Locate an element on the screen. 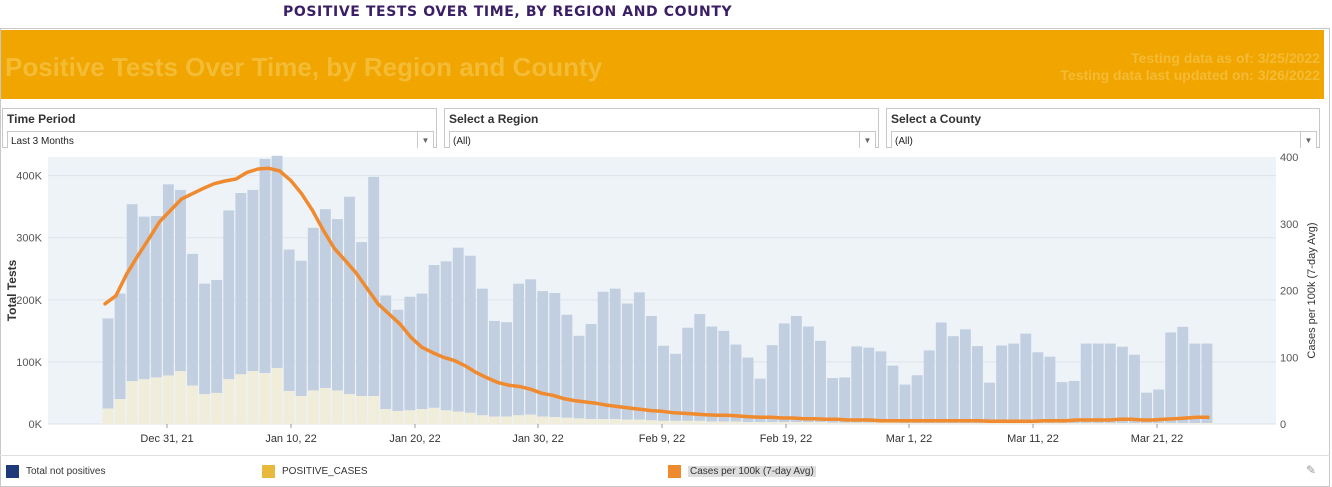 The image size is (1332, 487). legend-item-not-positives: Total not positives is located at coordinates (56, 471).